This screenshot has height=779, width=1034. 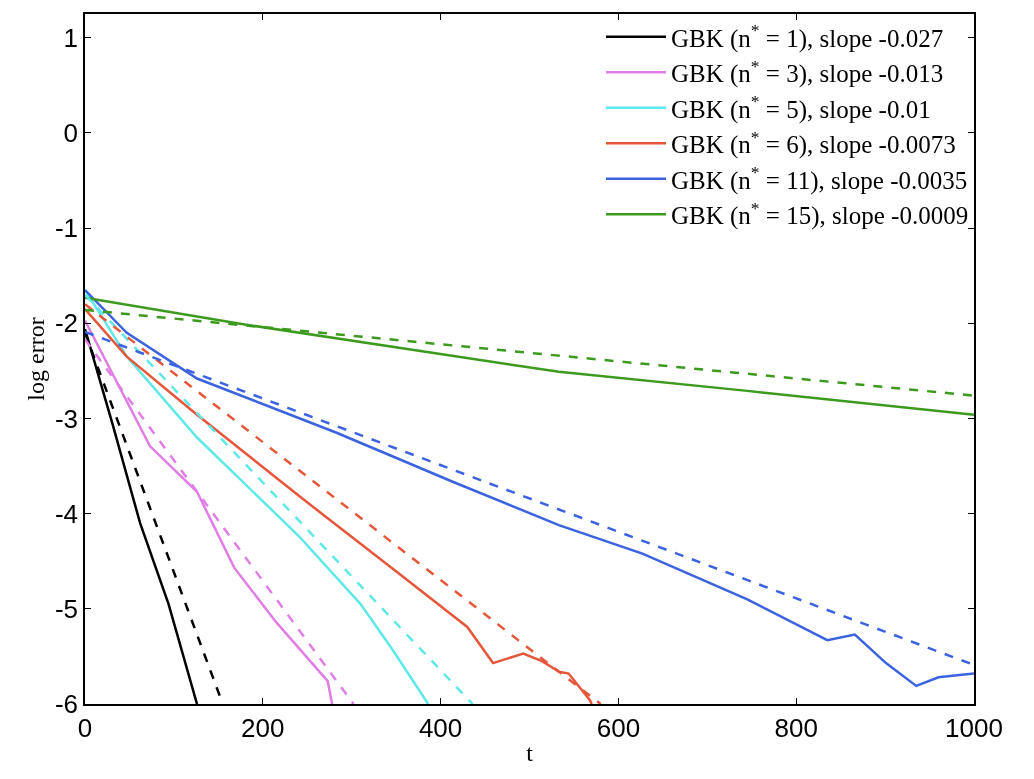 What do you see at coordinates (796, 727) in the screenshot?
I see `x-tick-label: 800` at bounding box center [796, 727].